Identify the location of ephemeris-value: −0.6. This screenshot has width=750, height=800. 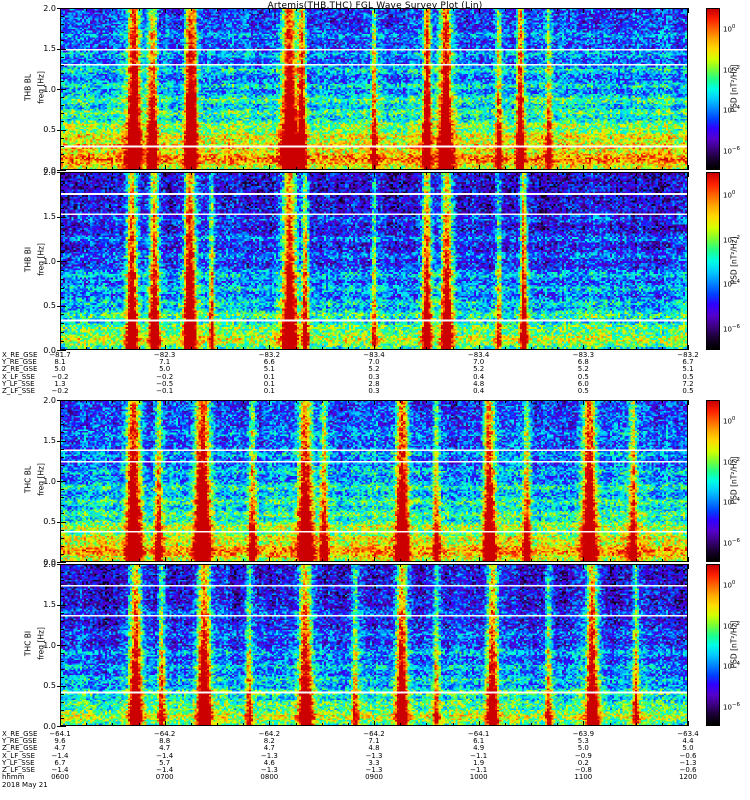
(688, 770).